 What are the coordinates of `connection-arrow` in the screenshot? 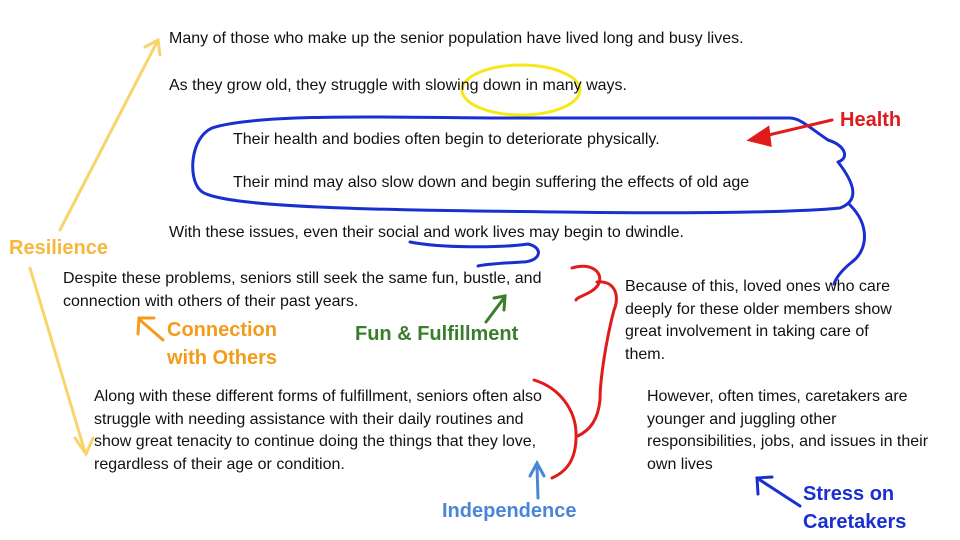 It's located at (150, 329).